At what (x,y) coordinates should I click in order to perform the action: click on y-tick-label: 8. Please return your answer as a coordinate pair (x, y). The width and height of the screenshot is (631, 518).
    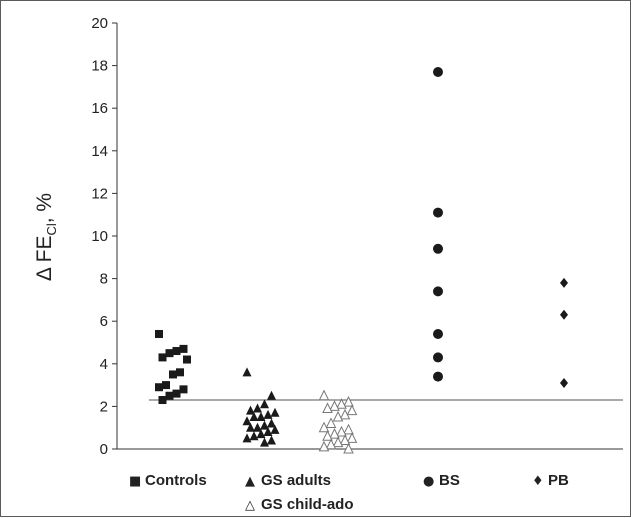
    Looking at the image, I should click on (104, 279).